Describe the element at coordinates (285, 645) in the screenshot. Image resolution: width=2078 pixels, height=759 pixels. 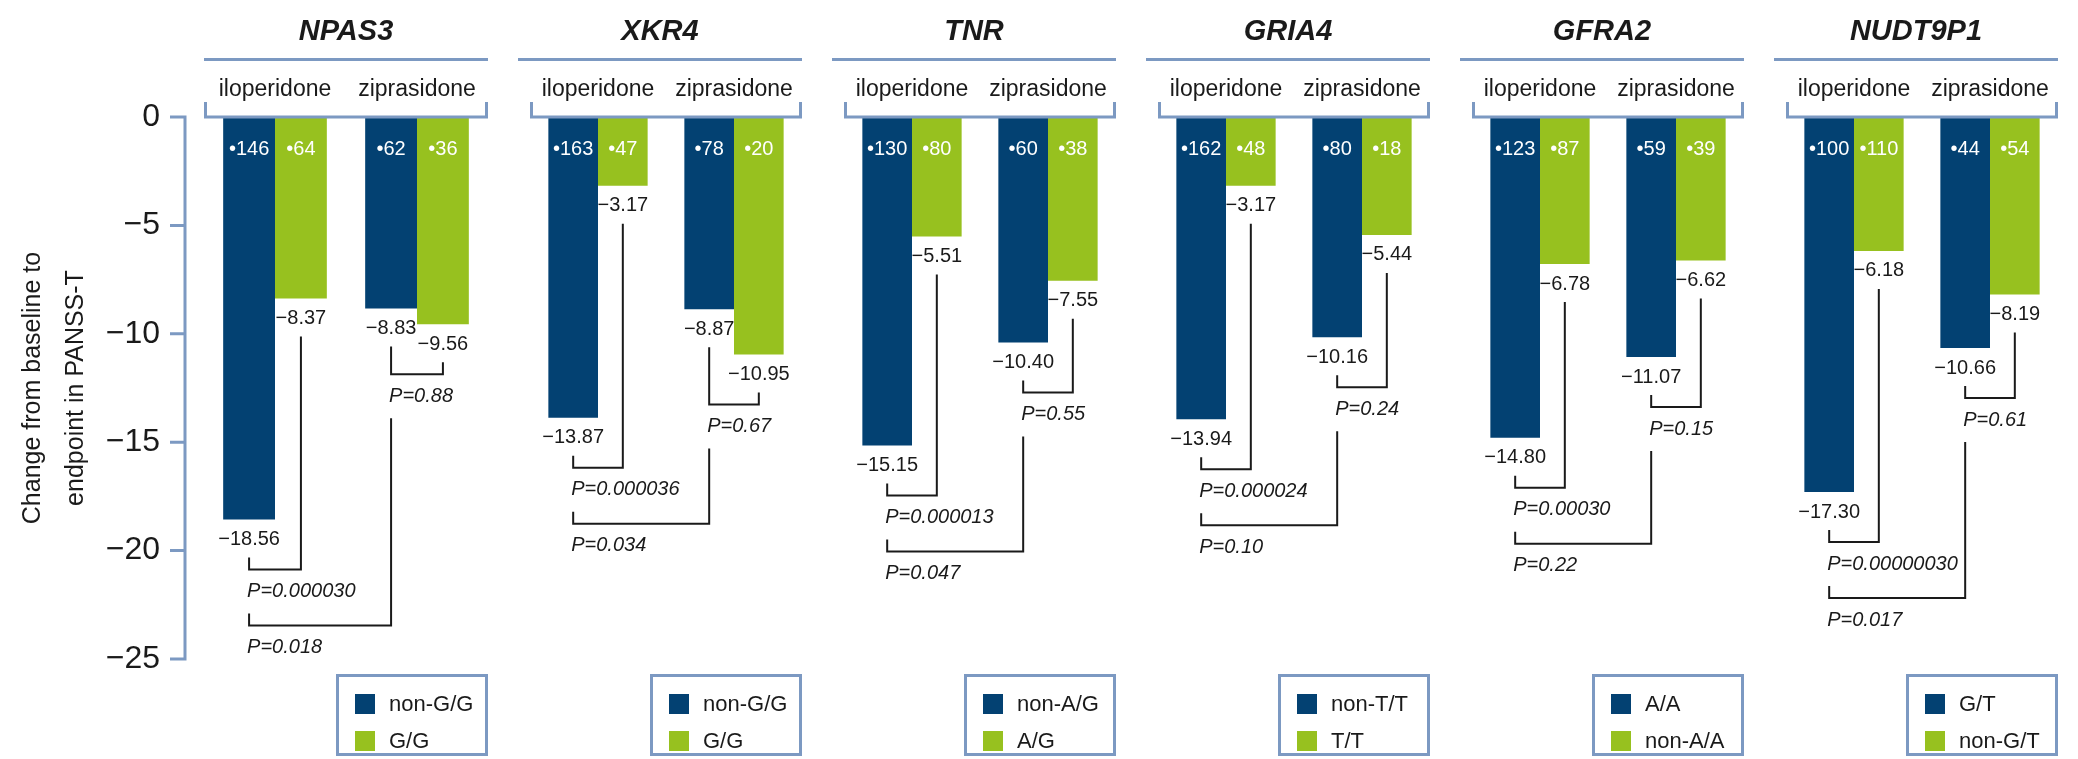
I see `annotation: P=0.018` at that location.